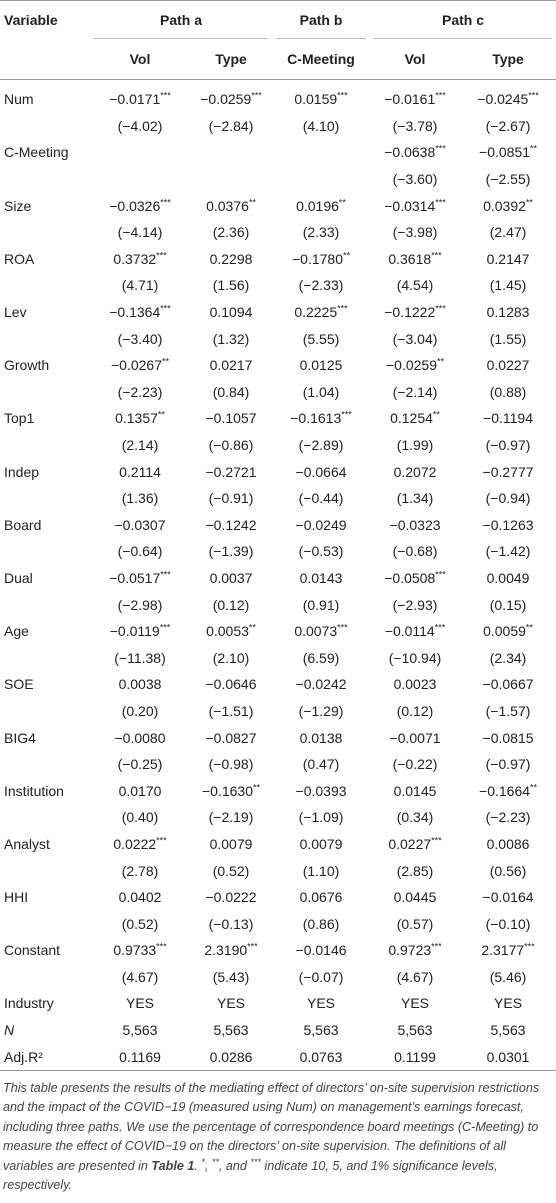  I want to click on tstat-cell: (0.91), so click(321, 604).